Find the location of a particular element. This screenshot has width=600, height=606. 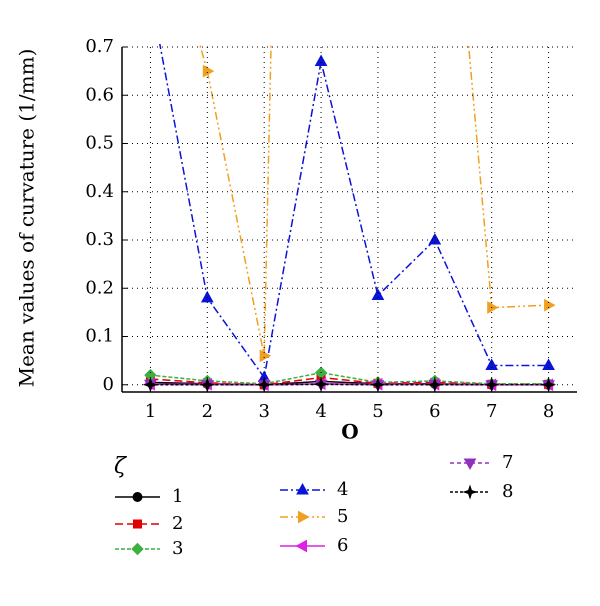

x-axis-label: O is located at coordinates (349, 432).